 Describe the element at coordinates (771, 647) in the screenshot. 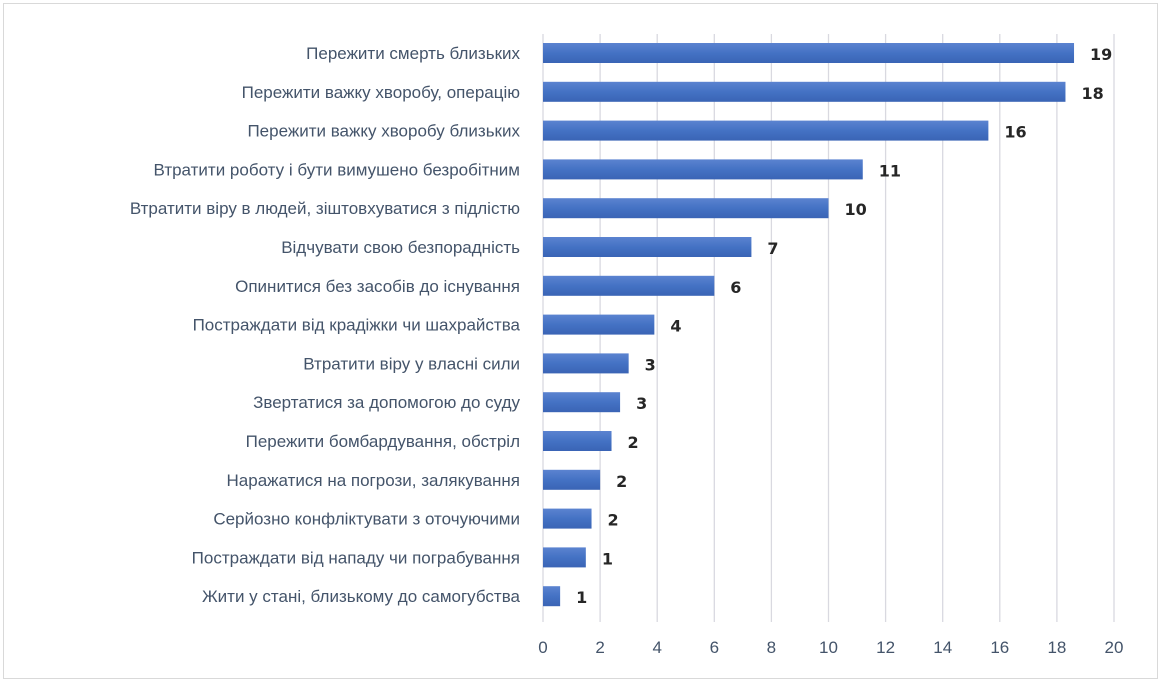

I see `x-tick-label: 8` at that location.